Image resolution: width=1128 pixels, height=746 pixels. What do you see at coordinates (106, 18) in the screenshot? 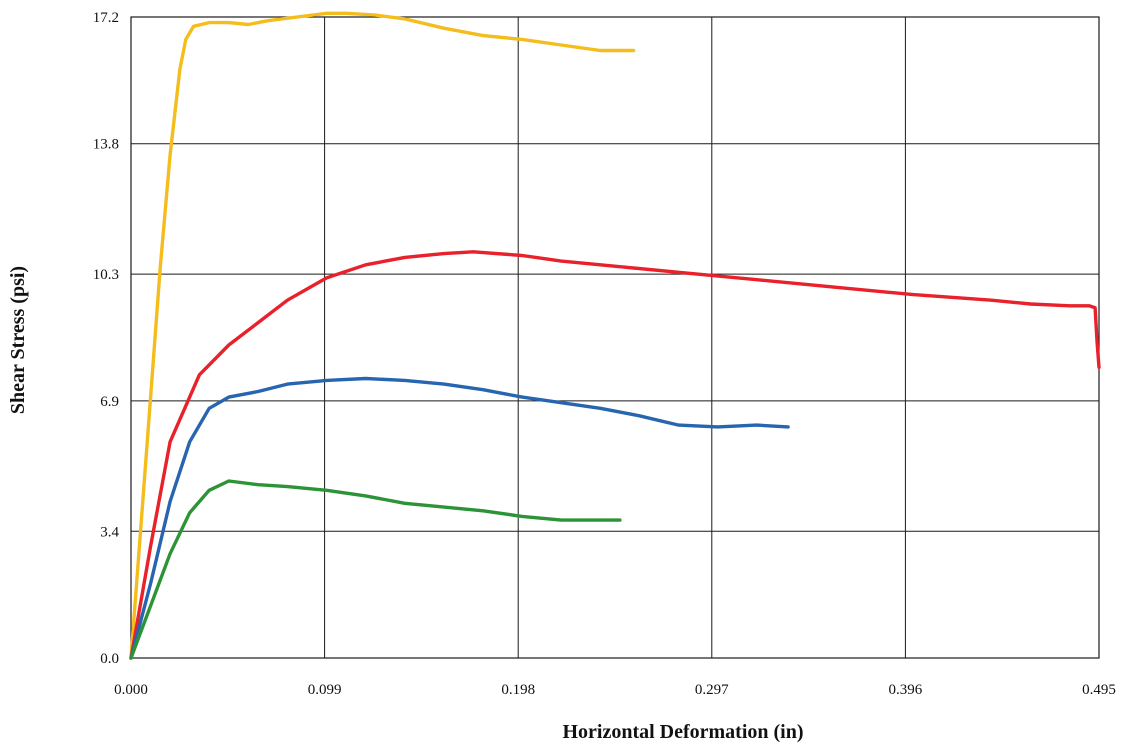
I see `y-tick-label: 17.2` at bounding box center [106, 18].